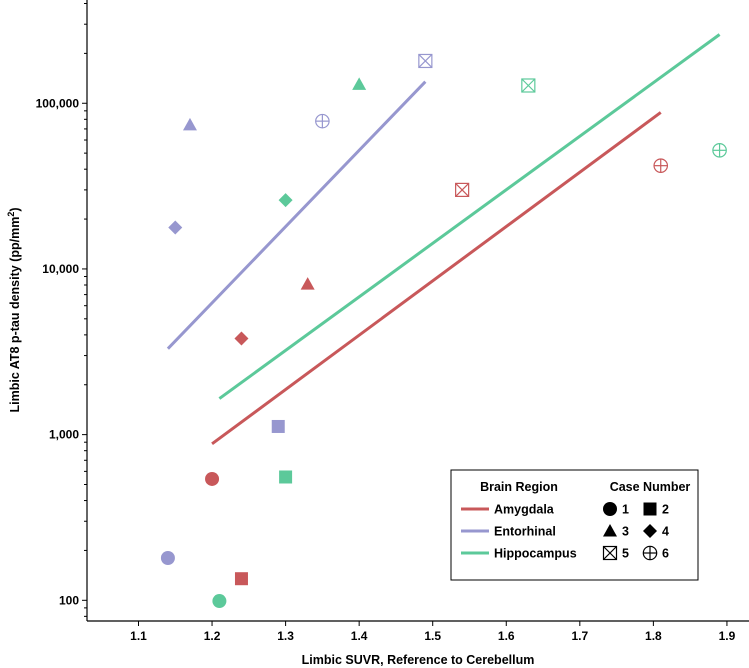  Describe the element at coordinates (212, 636) in the screenshot. I see `x-tick-label: 1.2` at that location.